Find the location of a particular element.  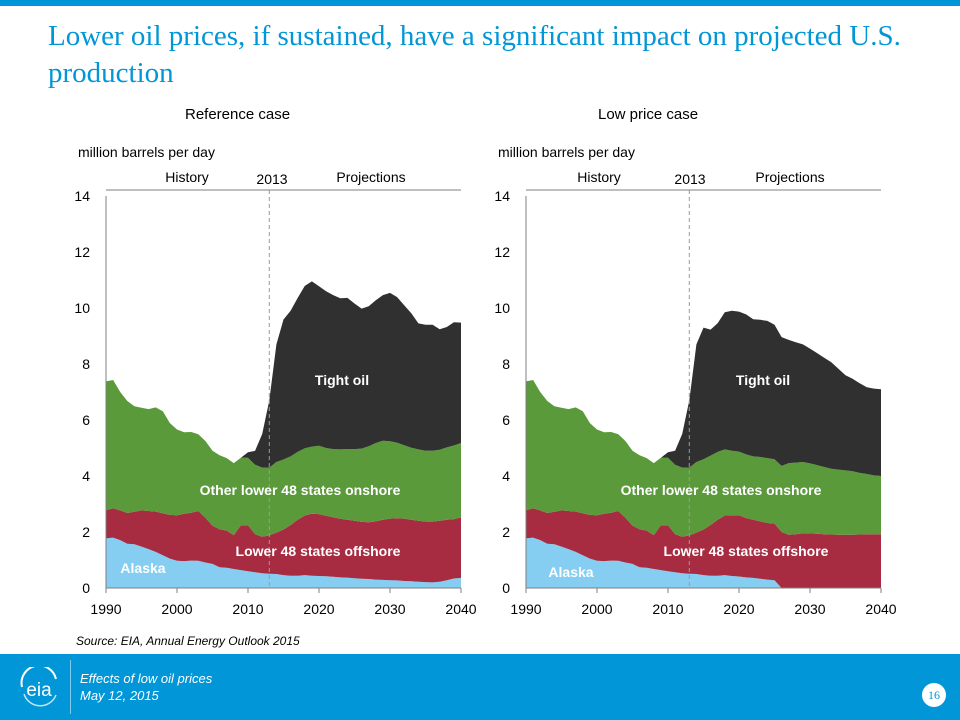

source-note: Source: EIA, Annual Energy Outlook 2015 is located at coordinates (188, 641).